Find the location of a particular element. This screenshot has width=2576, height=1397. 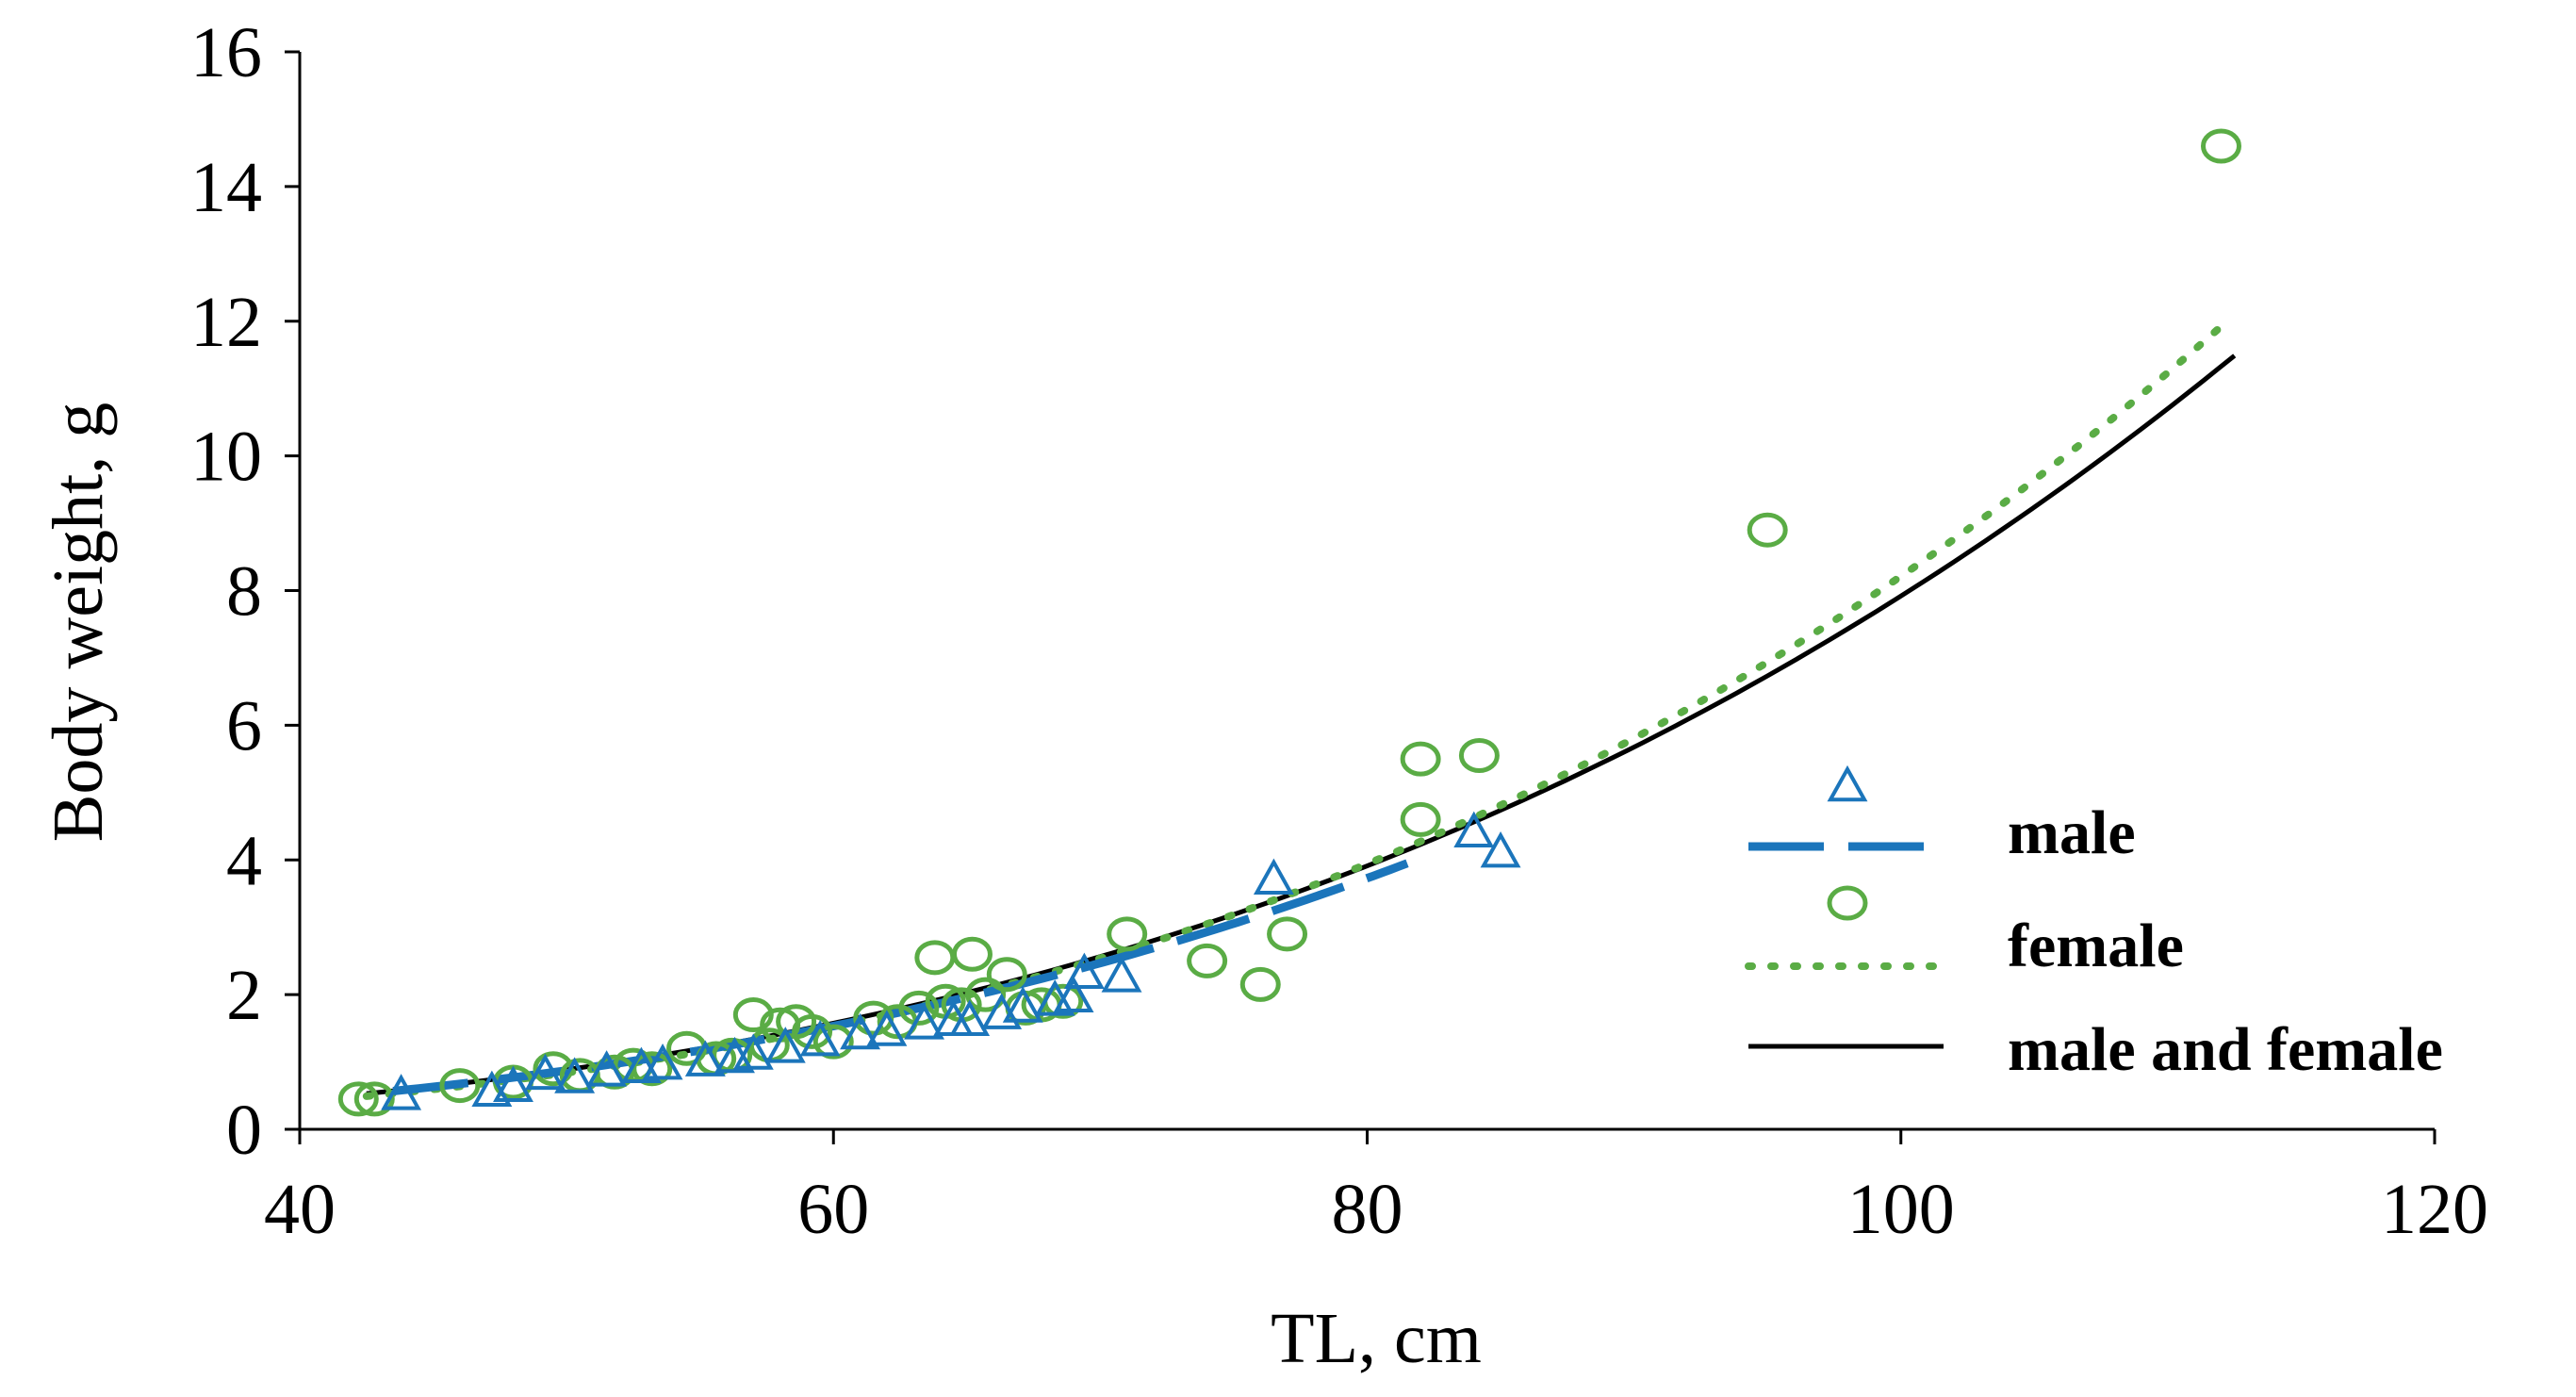

y-tick-label: 12 is located at coordinates (226, 322).